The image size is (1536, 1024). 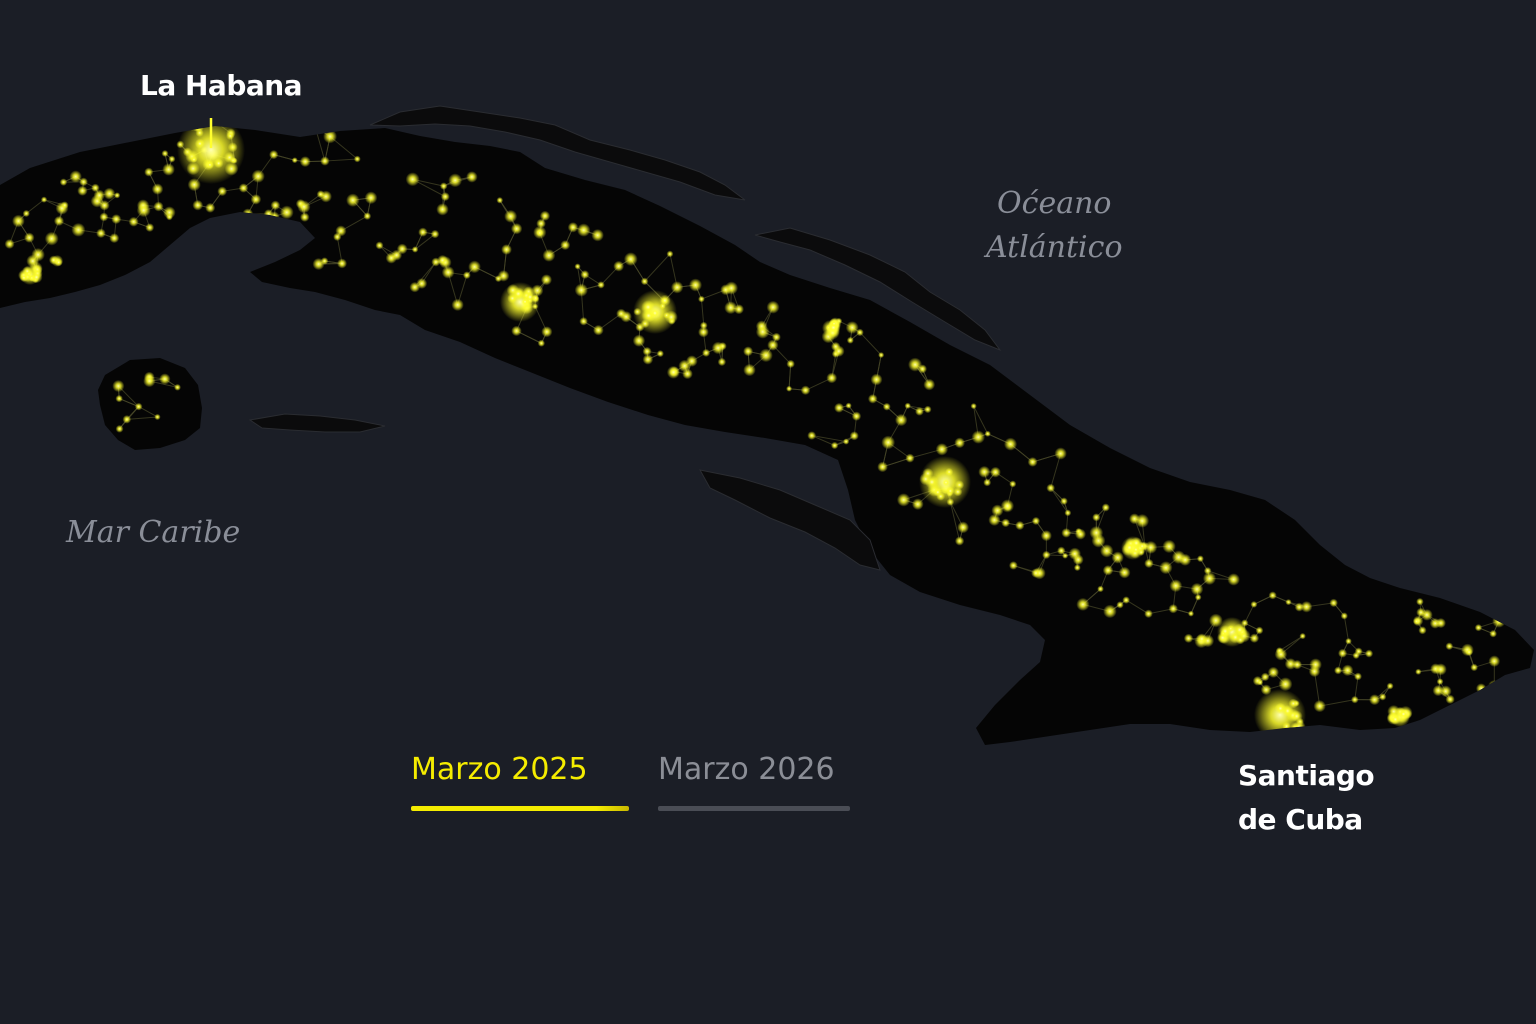 I want to click on tab-marzo-2025: Marzo 2025, so click(x=520, y=782).